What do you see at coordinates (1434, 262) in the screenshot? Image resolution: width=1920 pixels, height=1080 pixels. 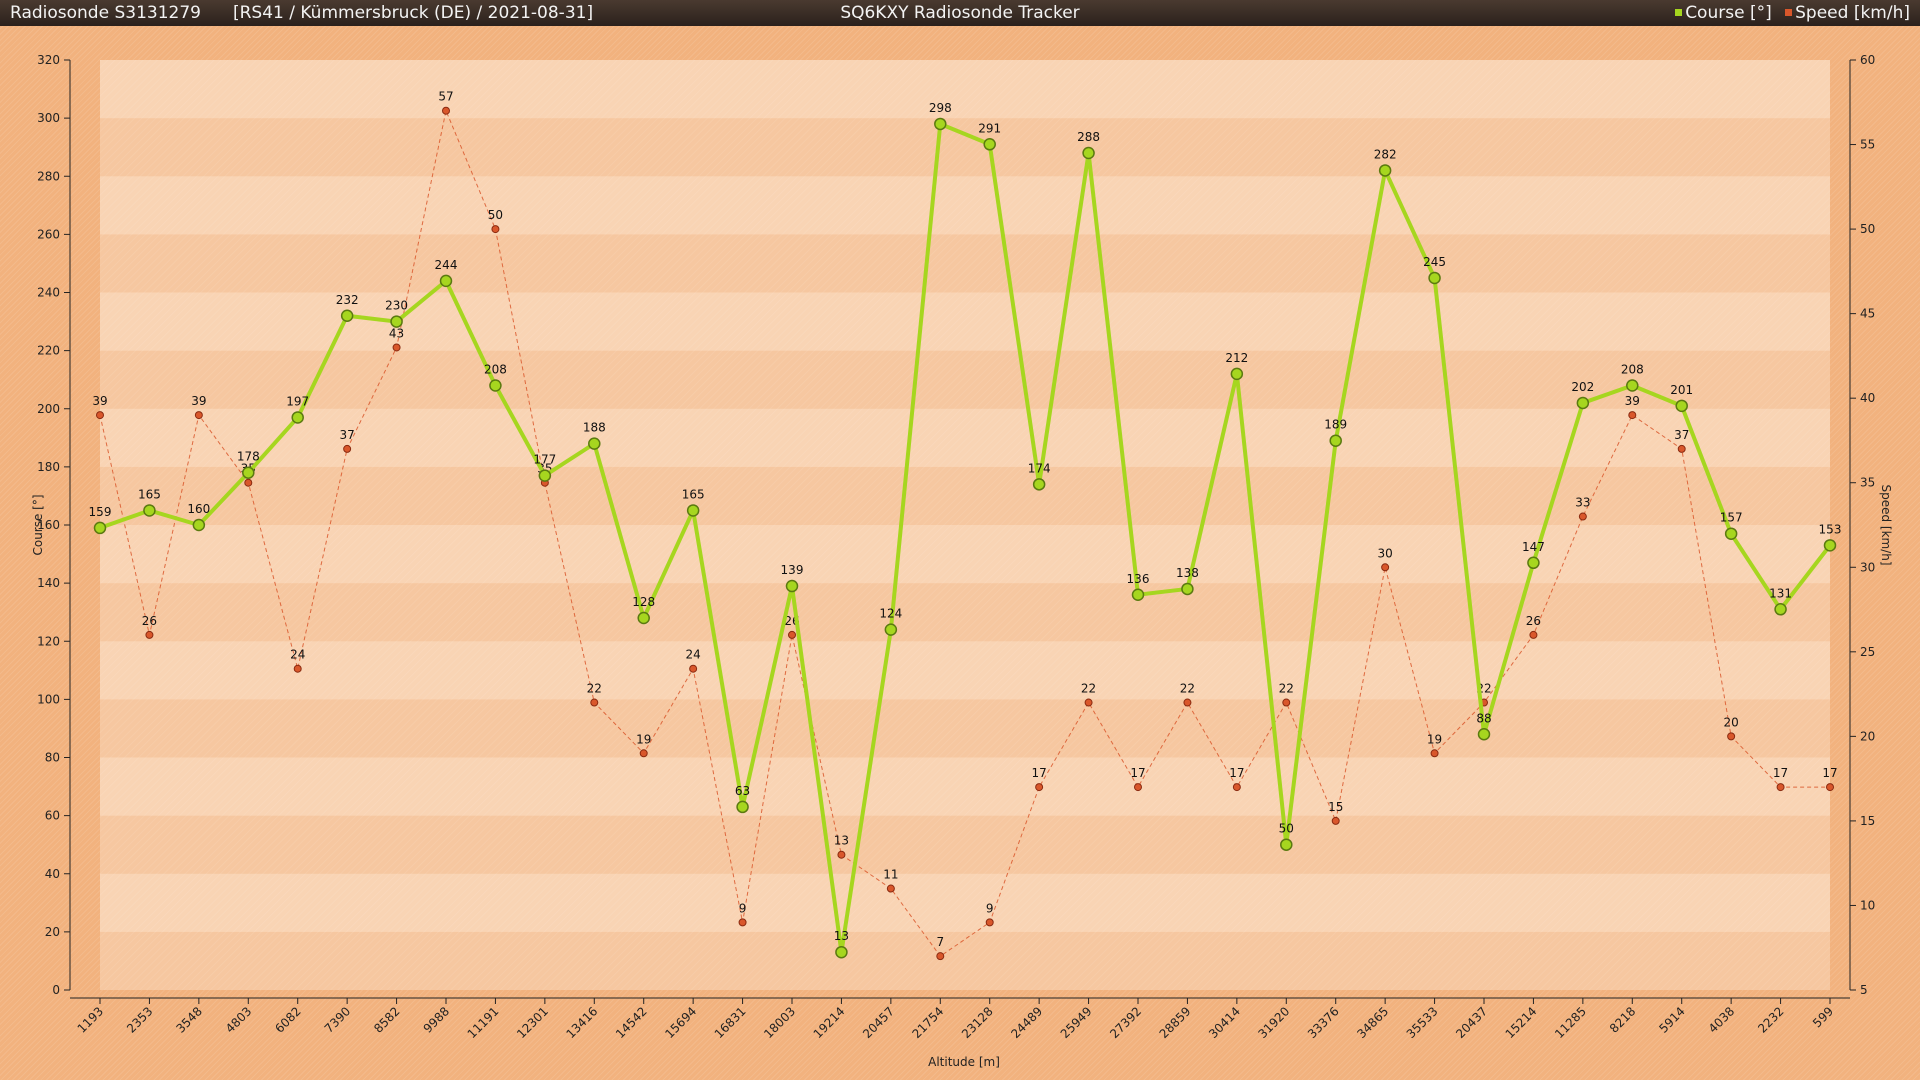 I see `course-data-label: 245` at bounding box center [1434, 262].